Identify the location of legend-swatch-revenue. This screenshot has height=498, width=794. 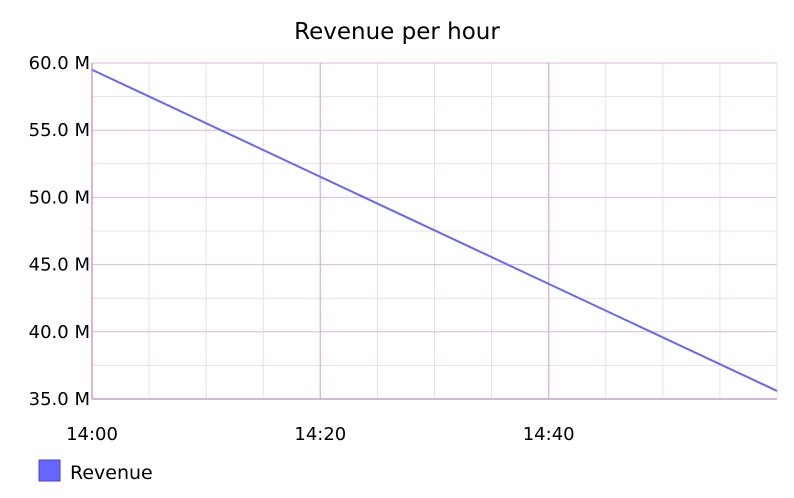
(49, 470).